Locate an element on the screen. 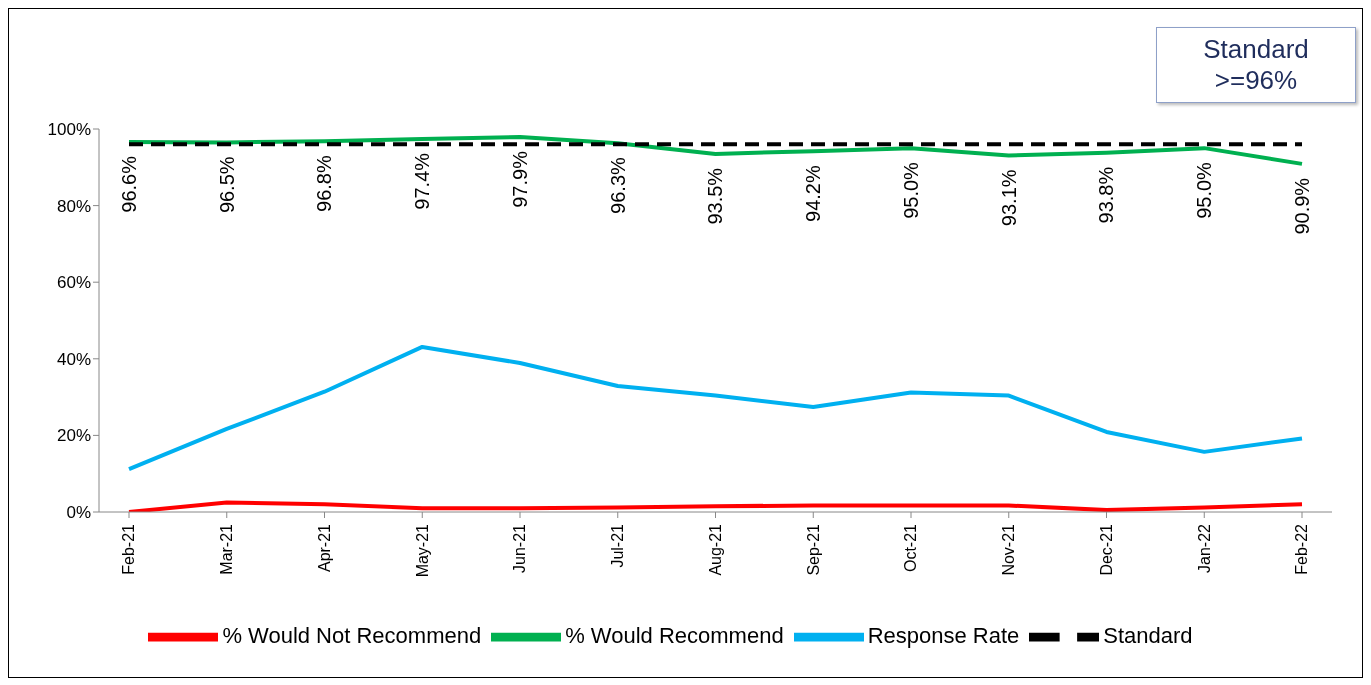 The image size is (1371, 685). text: Standard >=96% is located at coordinates (1256, 65).